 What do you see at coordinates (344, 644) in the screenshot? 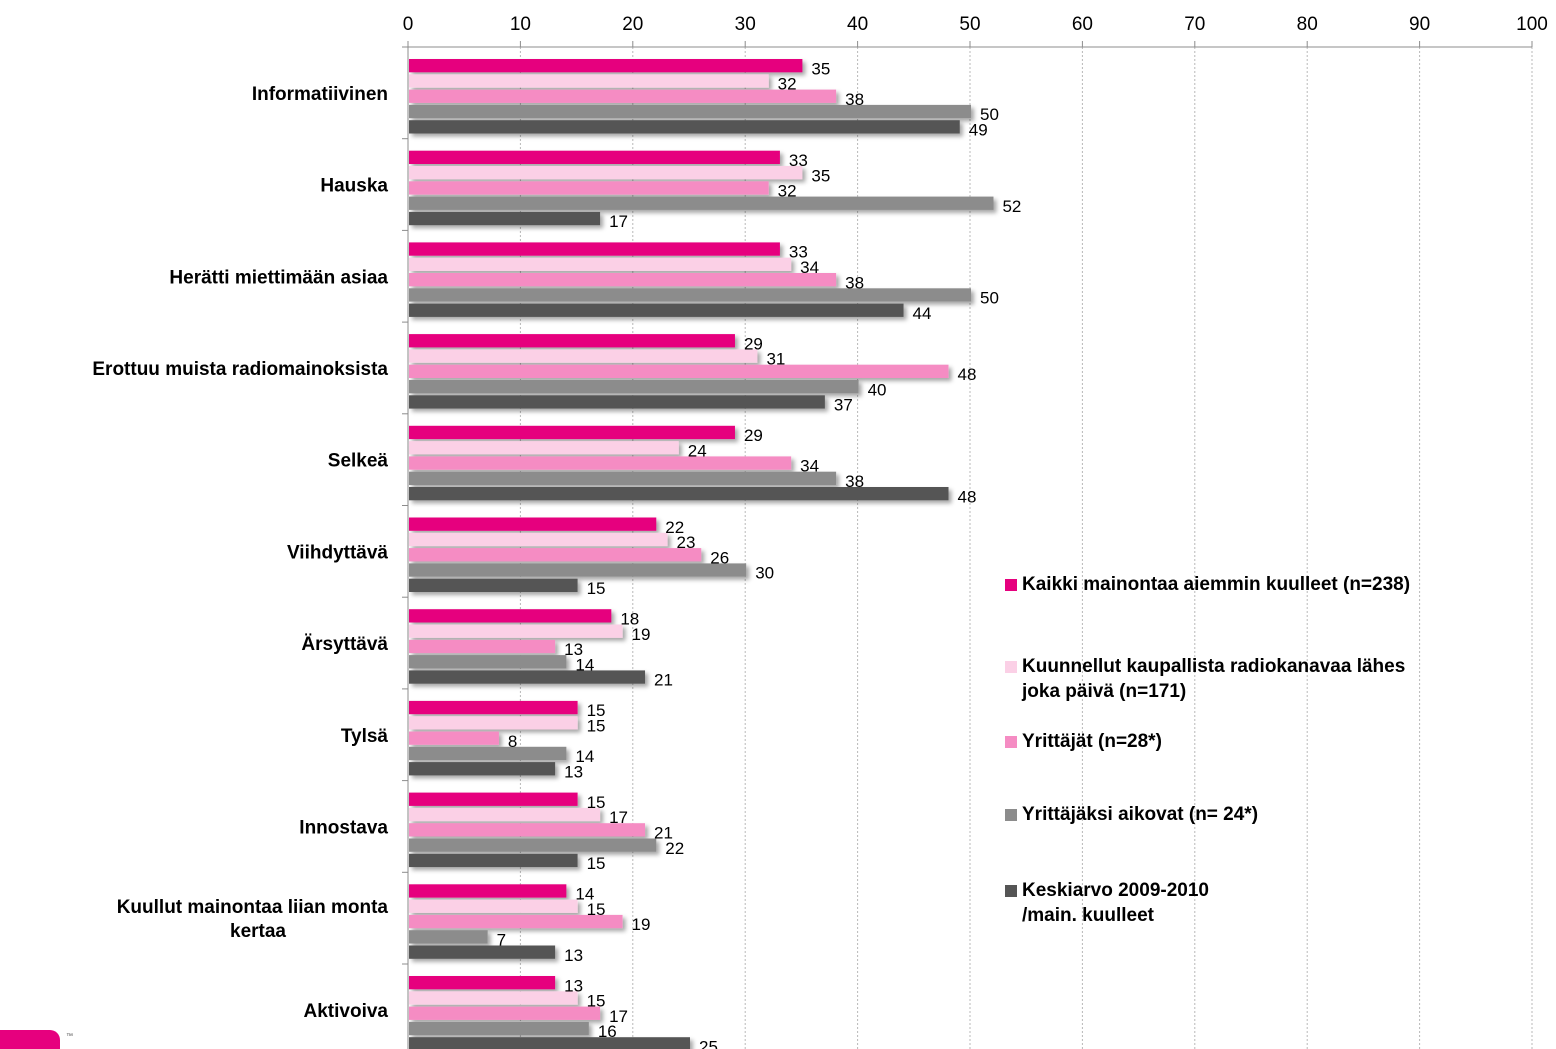
I see `category-label: Ärsyttävä` at bounding box center [344, 644].